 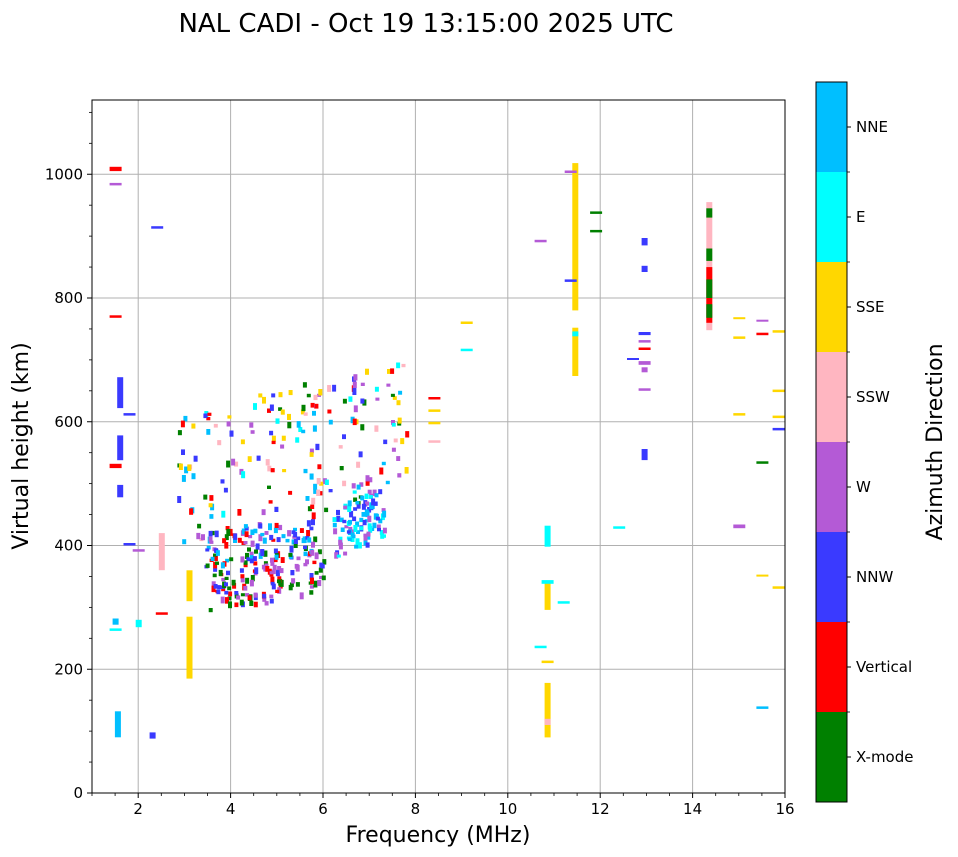 What do you see at coordinates (863, 487) in the screenshot?
I see `colorbar-tick-label: W` at bounding box center [863, 487].